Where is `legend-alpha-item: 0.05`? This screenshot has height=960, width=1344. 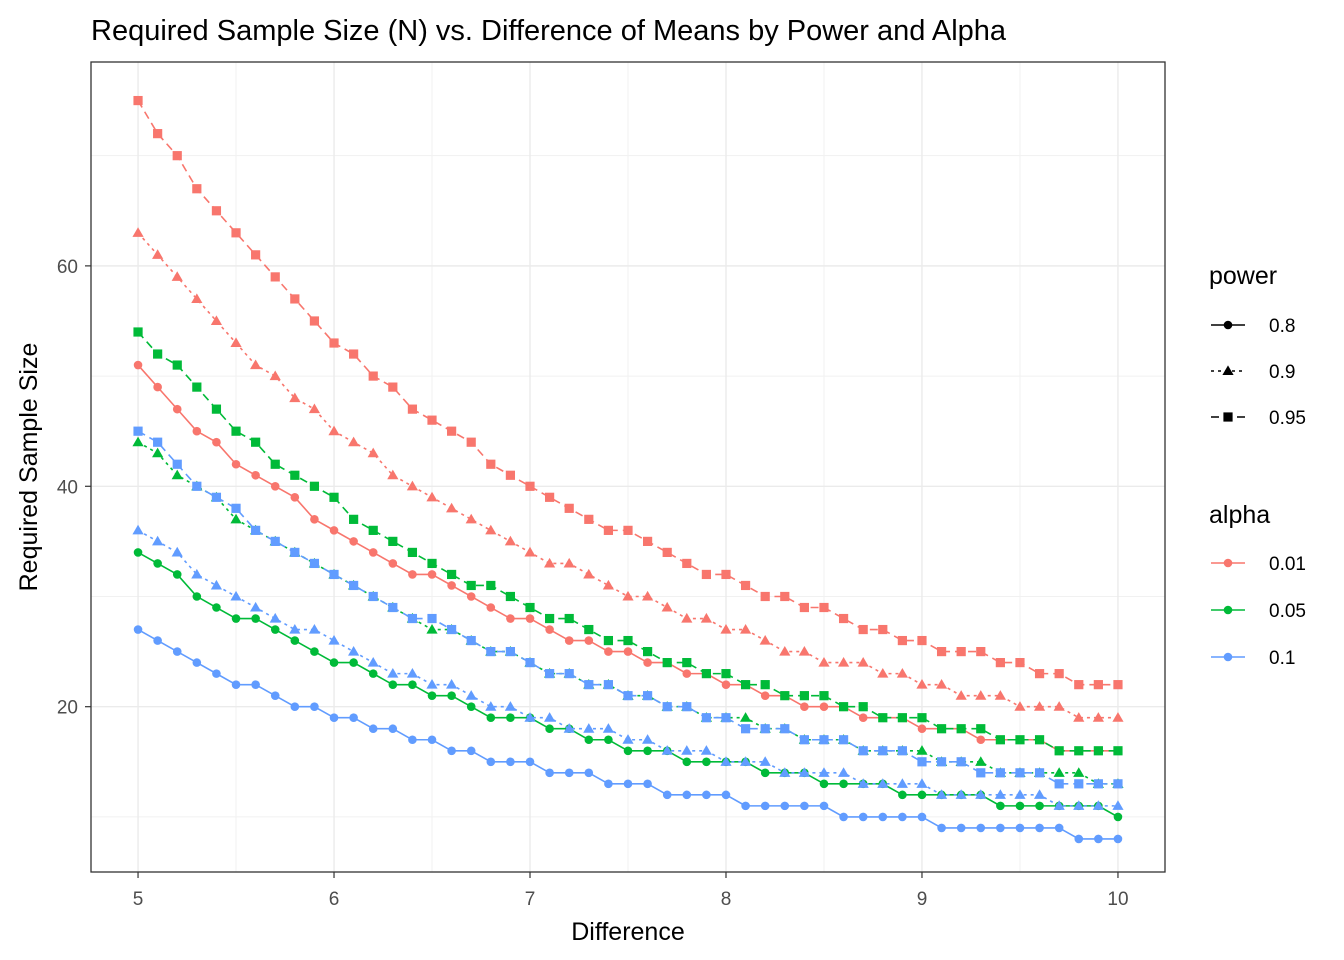 legend-alpha-item: 0.05 is located at coordinates (1258, 611).